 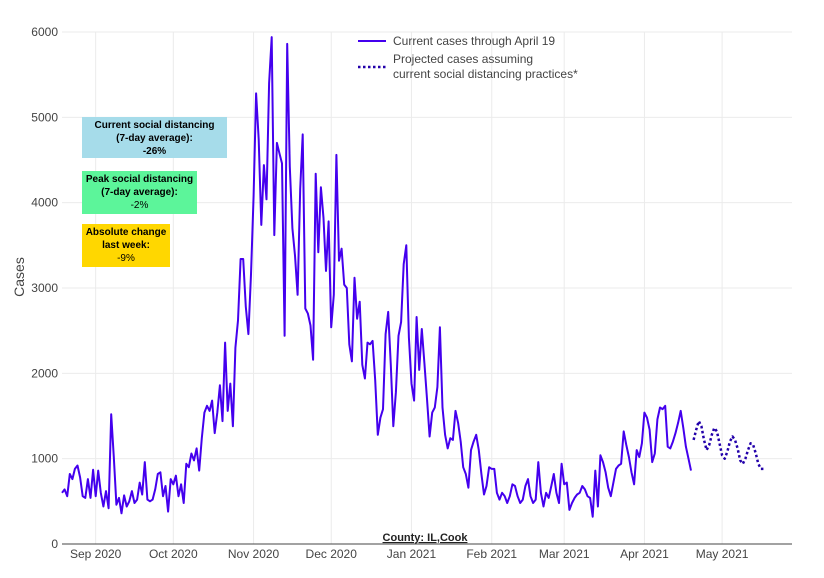 I want to click on annotation-change-title-2: last week:, so click(x=126, y=245).